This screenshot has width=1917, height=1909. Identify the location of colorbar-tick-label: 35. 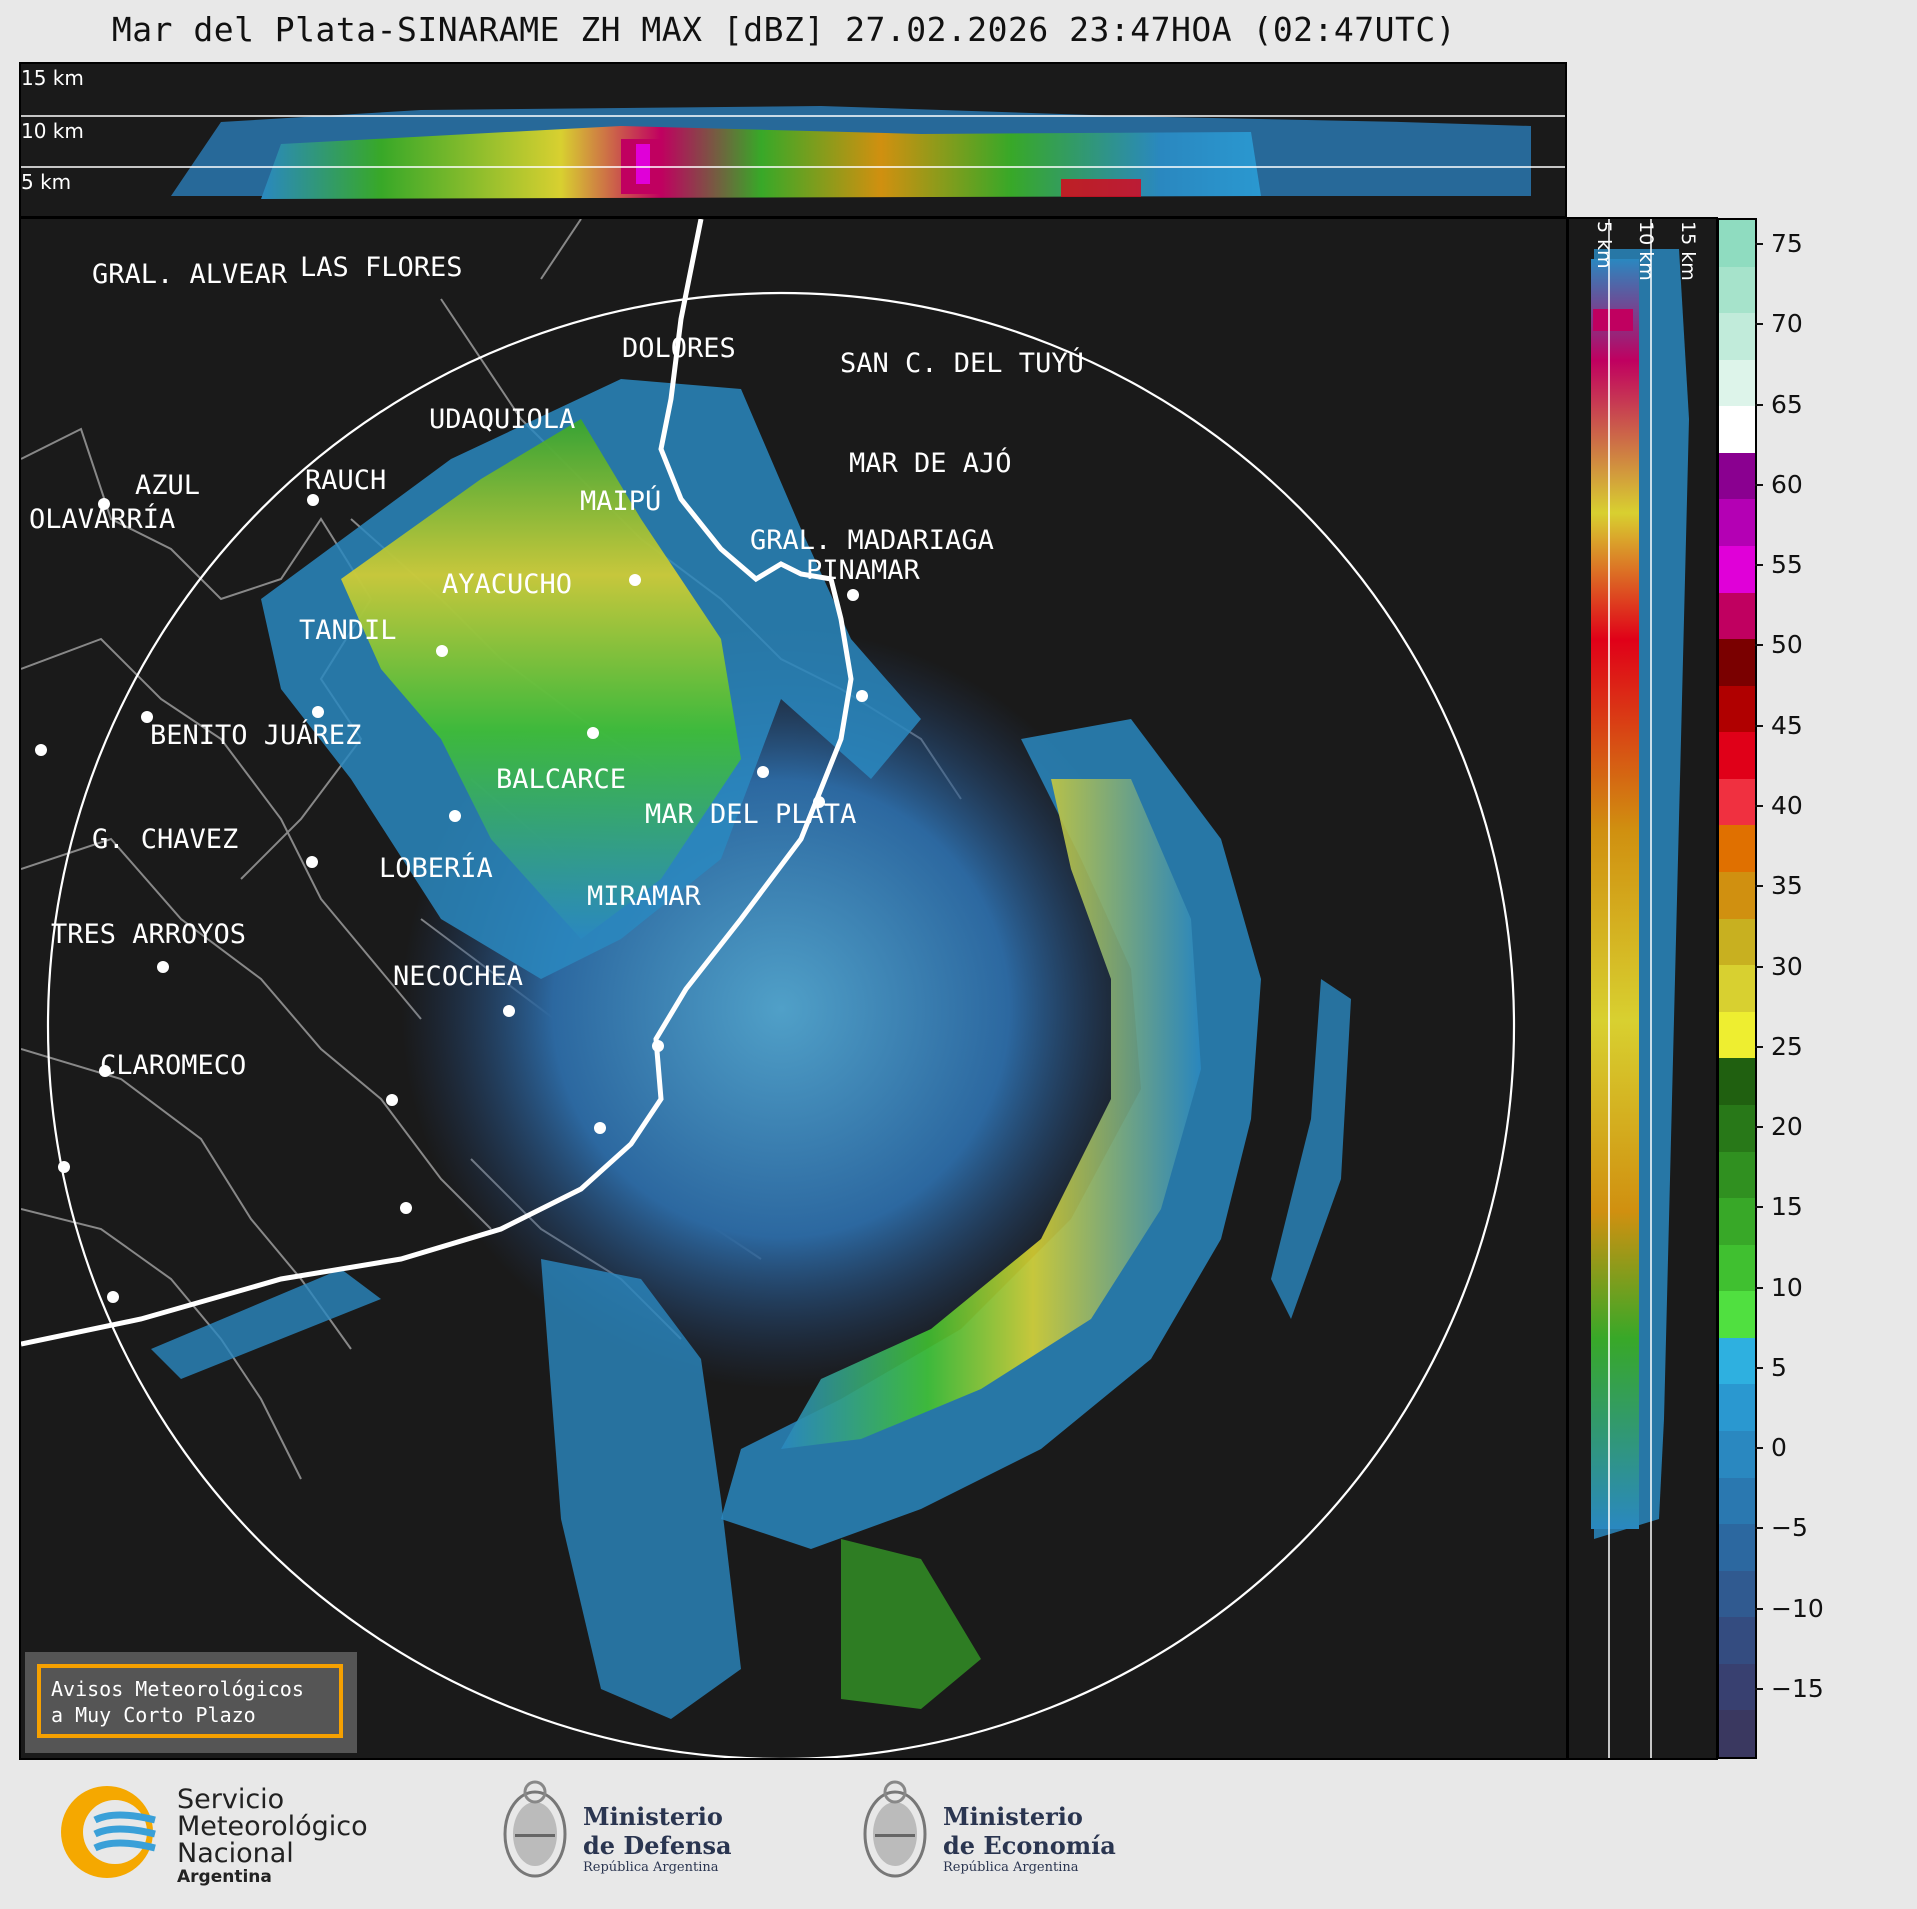
(1779, 885).